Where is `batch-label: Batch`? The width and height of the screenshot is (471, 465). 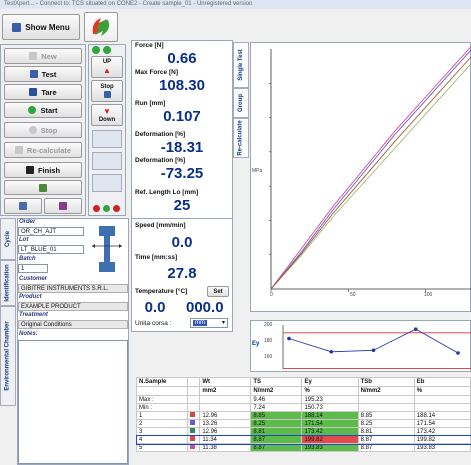
batch-label: Batch is located at coordinates (27, 259).